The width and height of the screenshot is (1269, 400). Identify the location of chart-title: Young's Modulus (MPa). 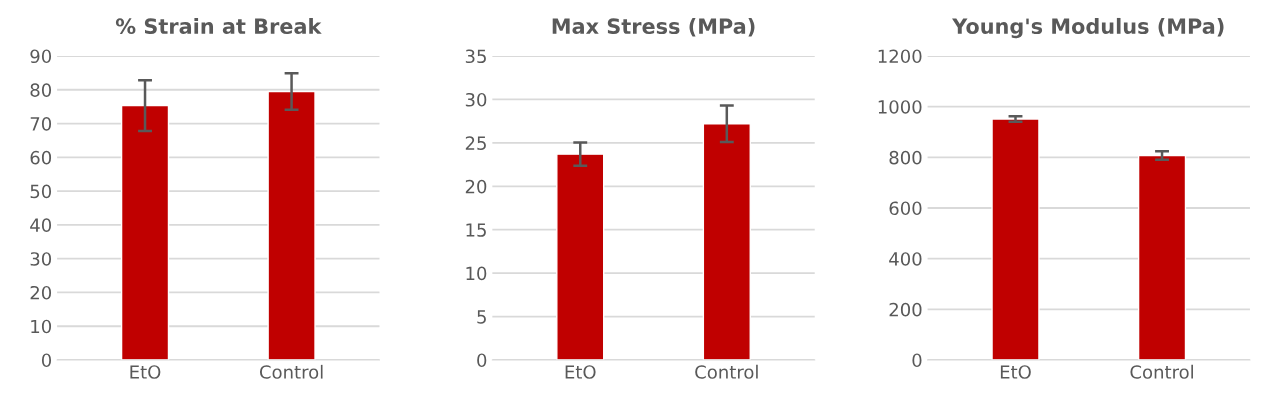
(1088, 28).